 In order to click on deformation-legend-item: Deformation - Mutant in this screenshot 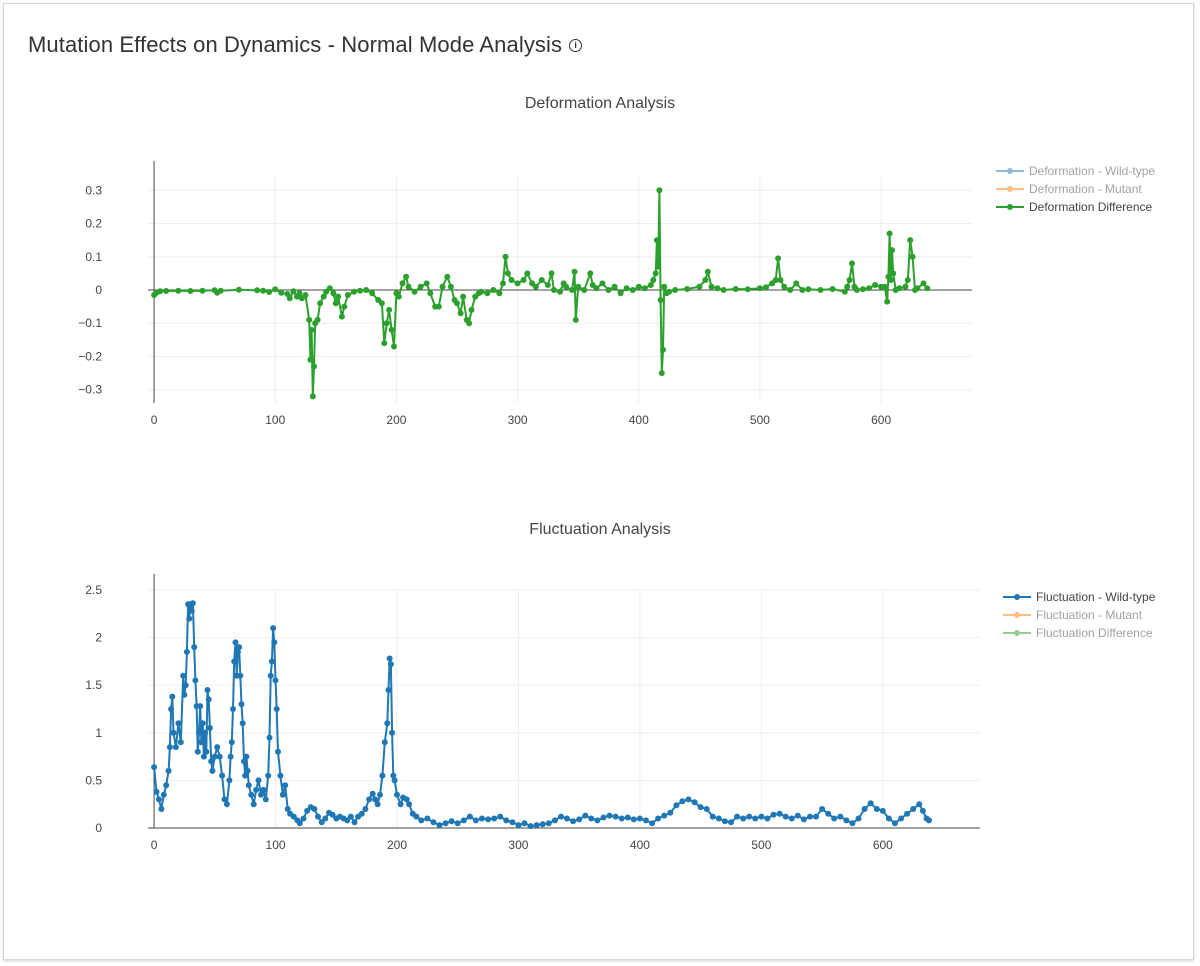, I will do `click(1069, 189)`.